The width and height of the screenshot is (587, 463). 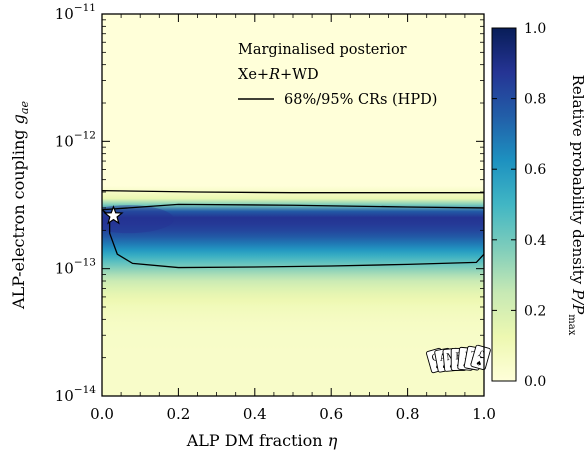 I want to click on svg-text: ℒ, so click(x=482, y=355).